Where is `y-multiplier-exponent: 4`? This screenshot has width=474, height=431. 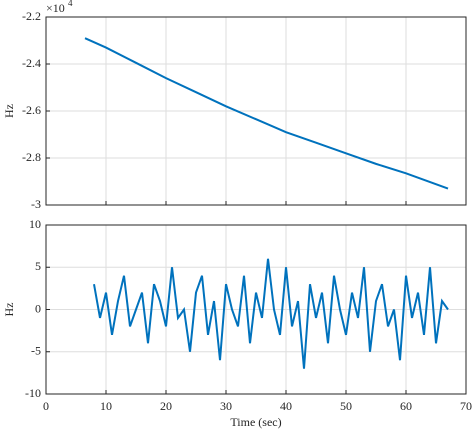
y-multiplier-exponent: 4 is located at coordinates (70, 4).